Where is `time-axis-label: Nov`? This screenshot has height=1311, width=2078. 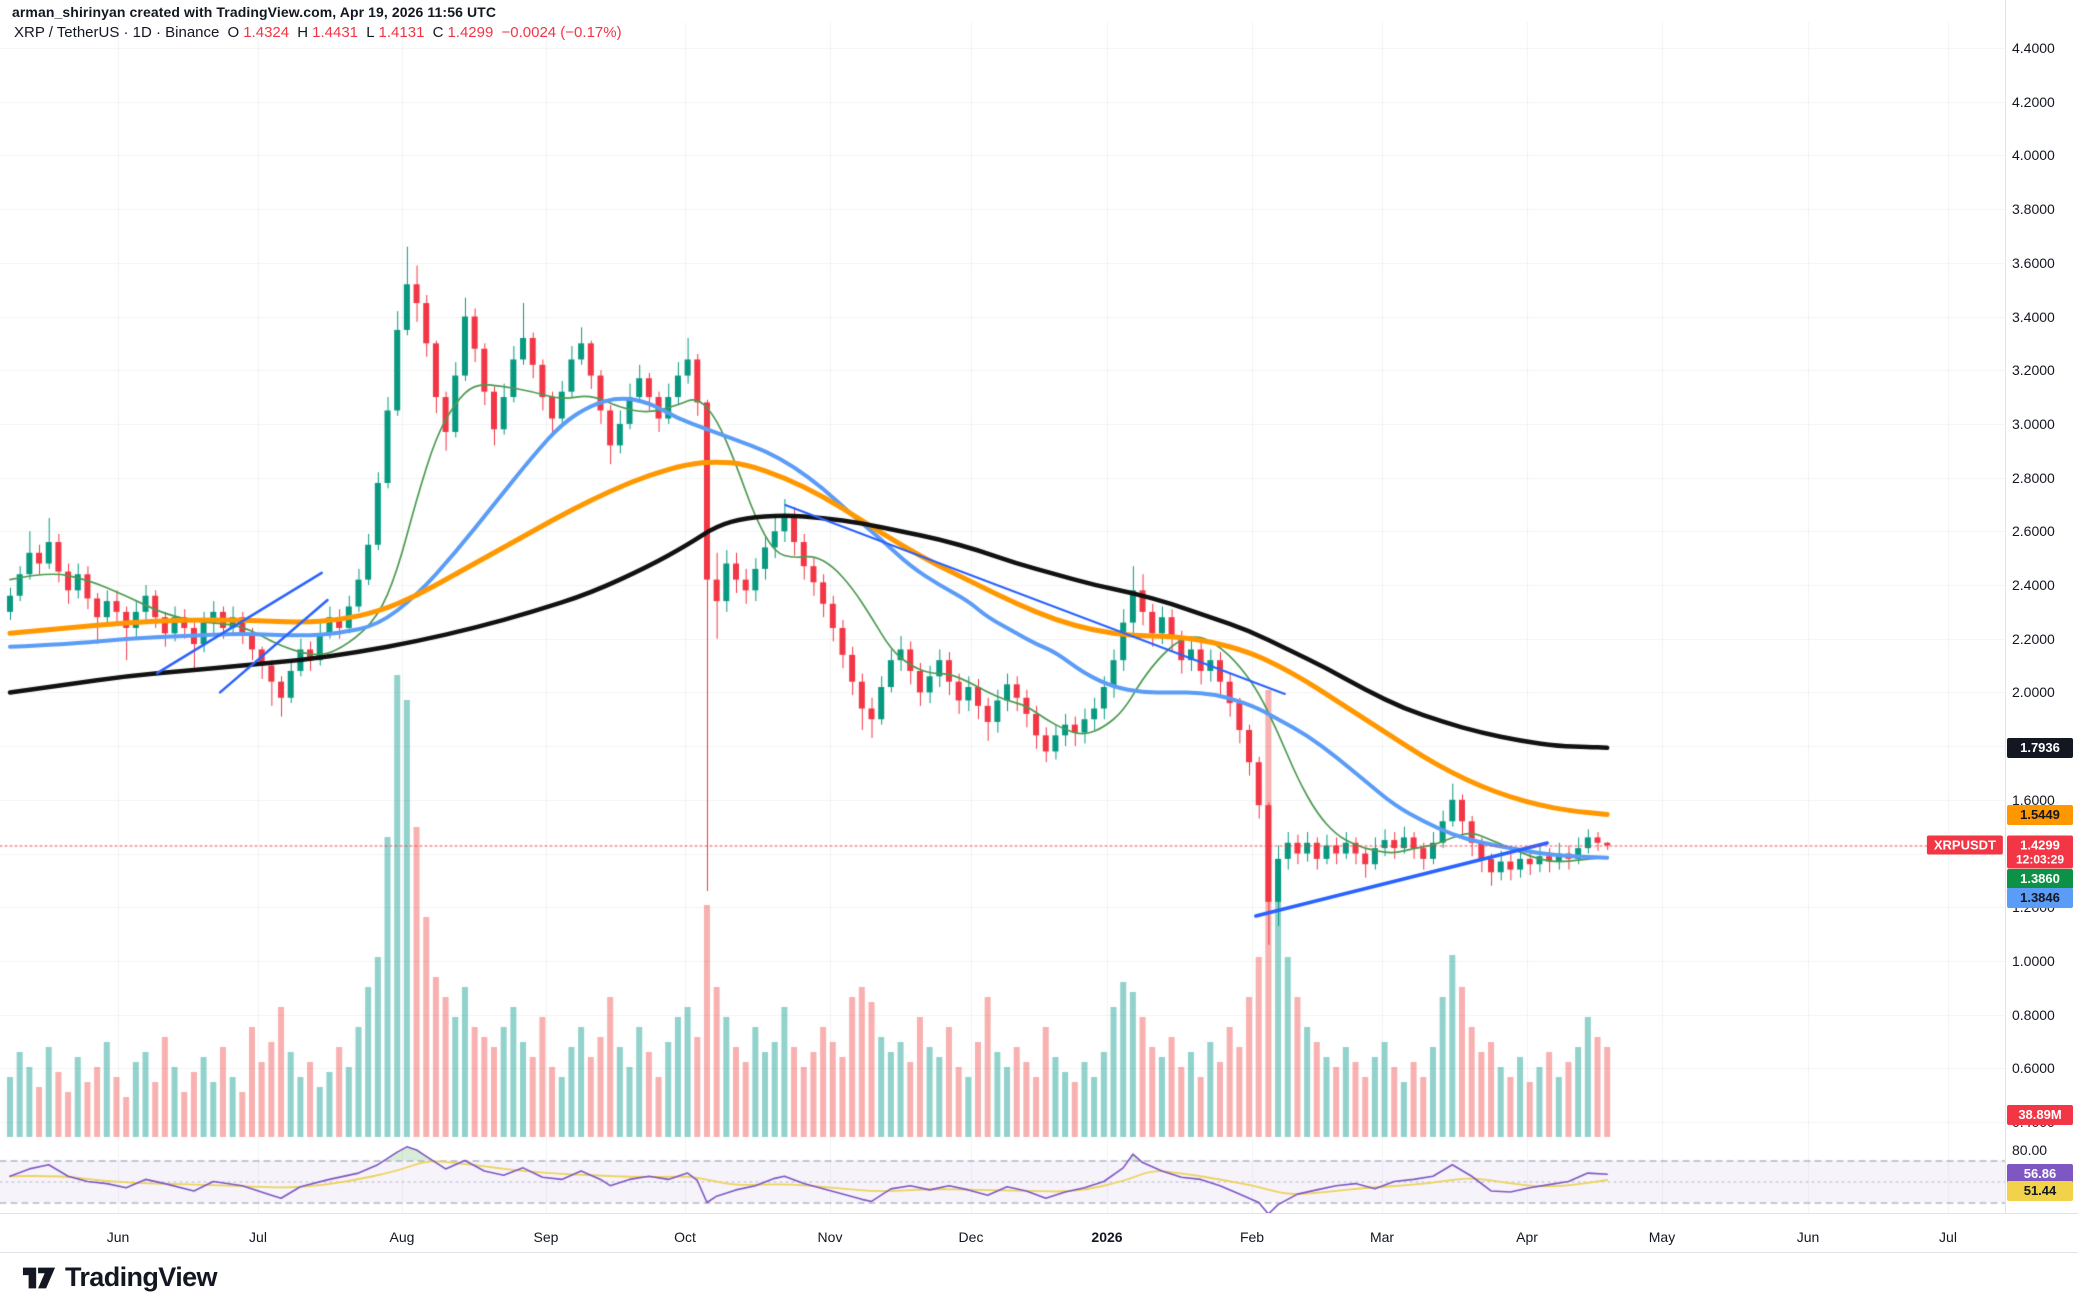 time-axis-label: Nov is located at coordinates (830, 1237).